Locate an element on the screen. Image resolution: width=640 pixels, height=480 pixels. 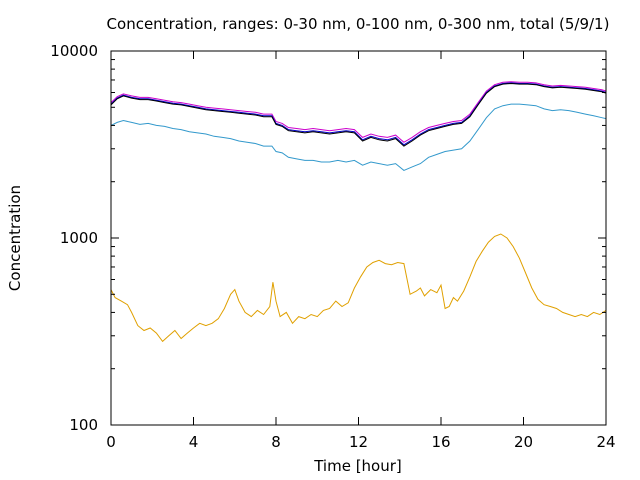
x-tick-label: 24 is located at coordinates (605, 442).